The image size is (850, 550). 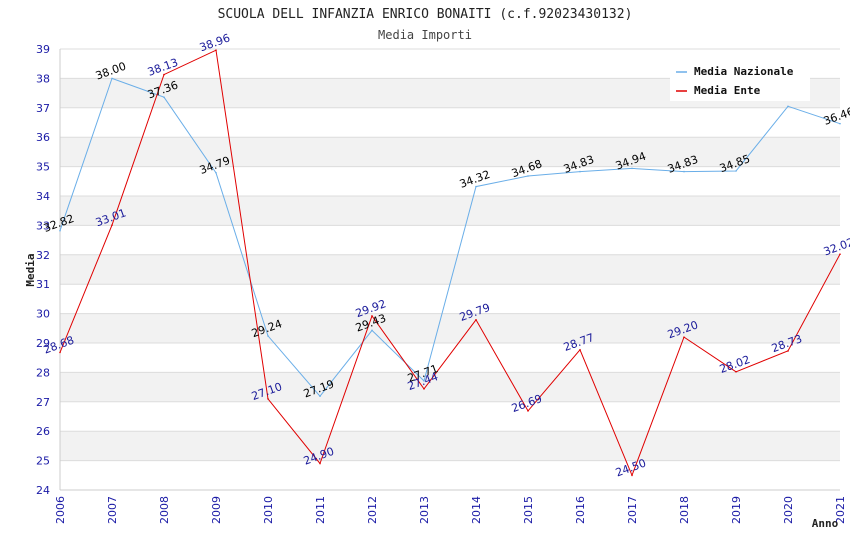 What do you see at coordinates (43, 402) in the screenshot?
I see `y-tick-label: 27` at bounding box center [43, 402].